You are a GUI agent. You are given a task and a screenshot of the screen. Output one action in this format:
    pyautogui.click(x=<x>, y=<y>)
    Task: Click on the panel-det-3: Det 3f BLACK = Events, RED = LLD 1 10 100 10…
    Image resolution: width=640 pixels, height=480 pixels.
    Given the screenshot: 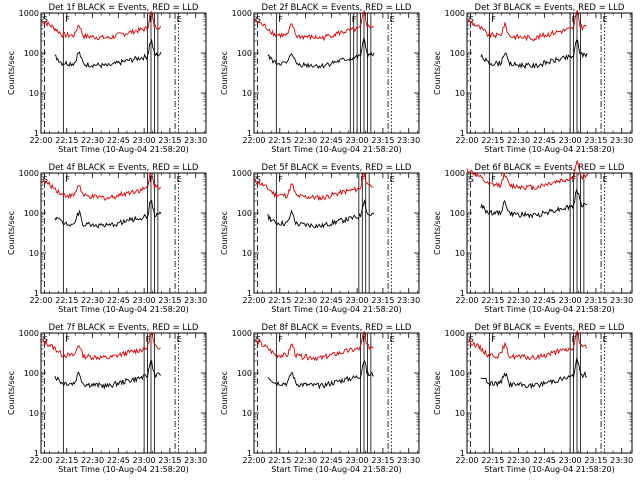 What is the action you would take?
    pyautogui.click(x=533, y=78)
    